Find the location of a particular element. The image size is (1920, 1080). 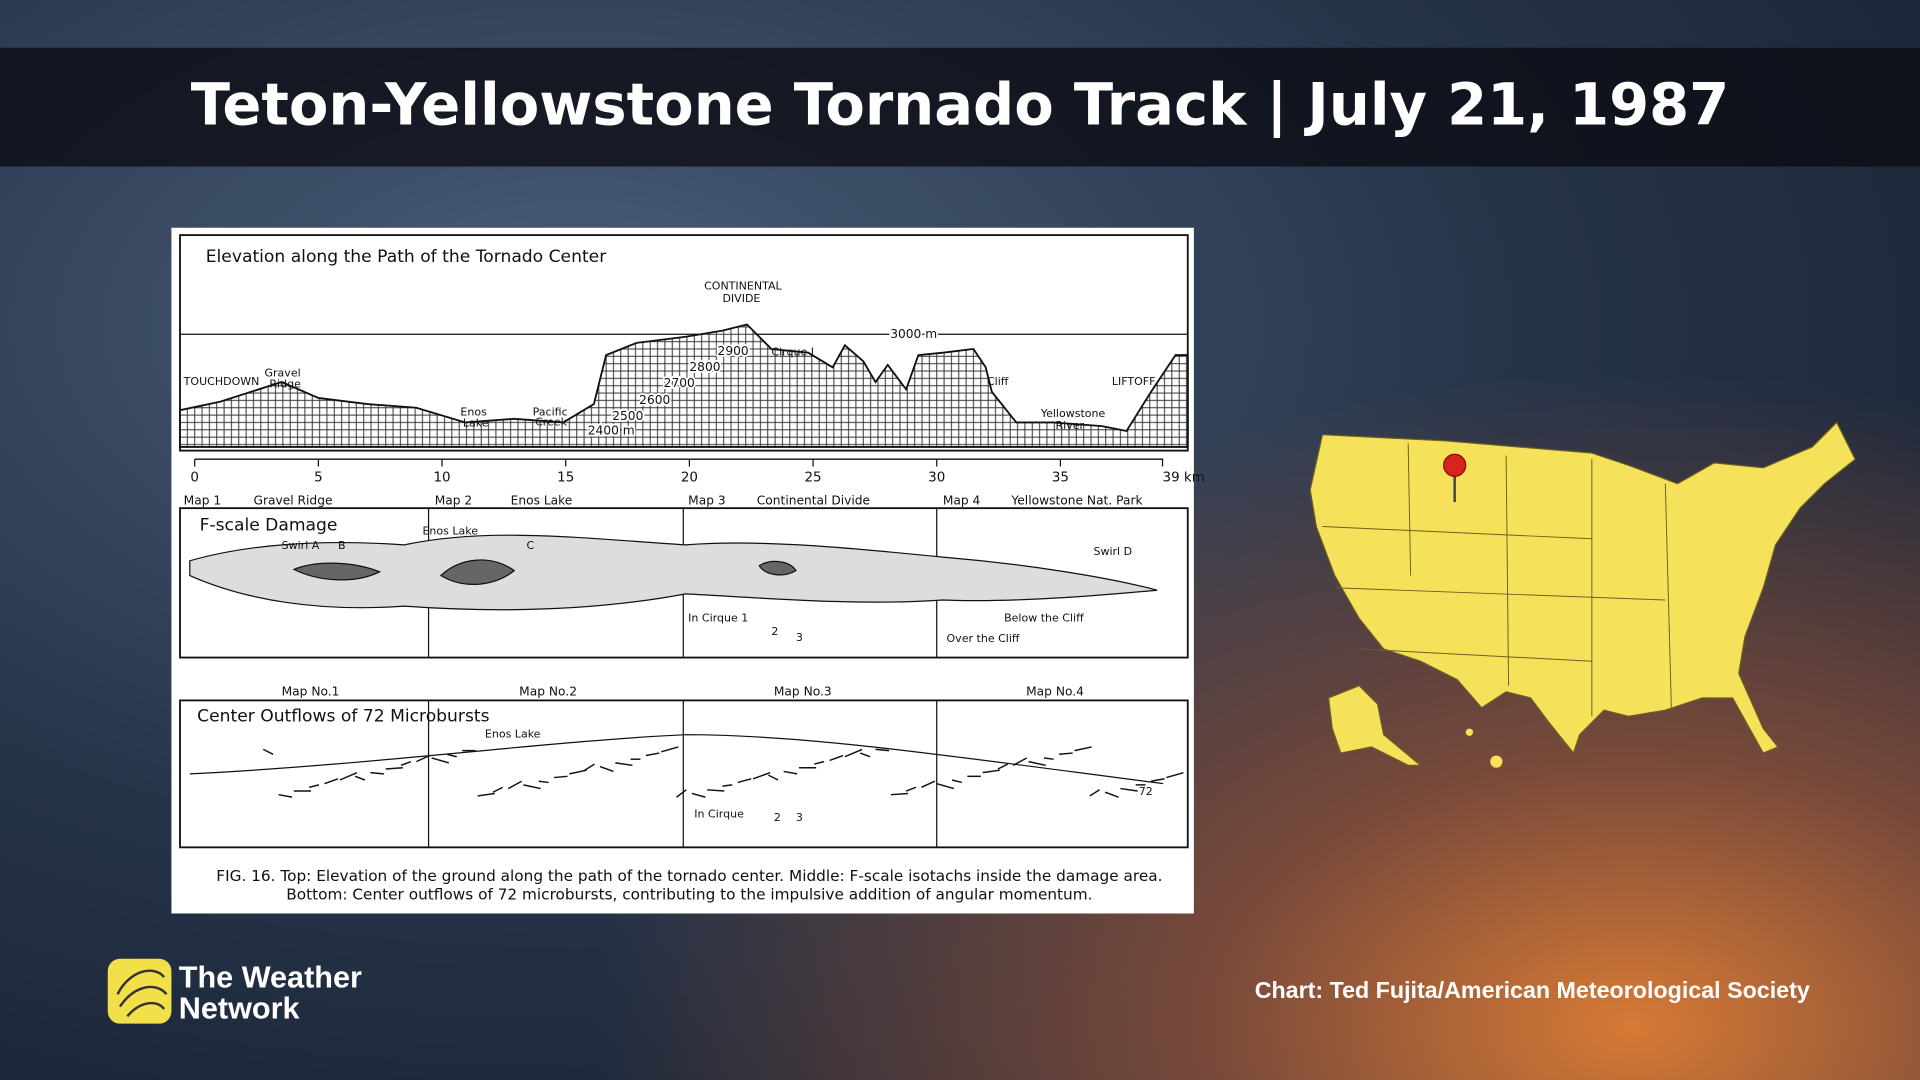

map-label: Map No.3 is located at coordinates (803, 691).